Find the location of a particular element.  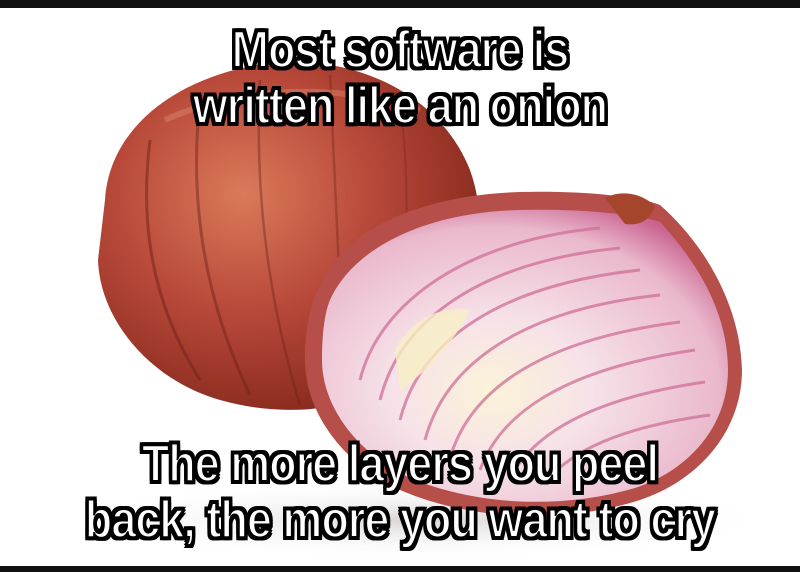

bottom-border is located at coordinates (400, 569).